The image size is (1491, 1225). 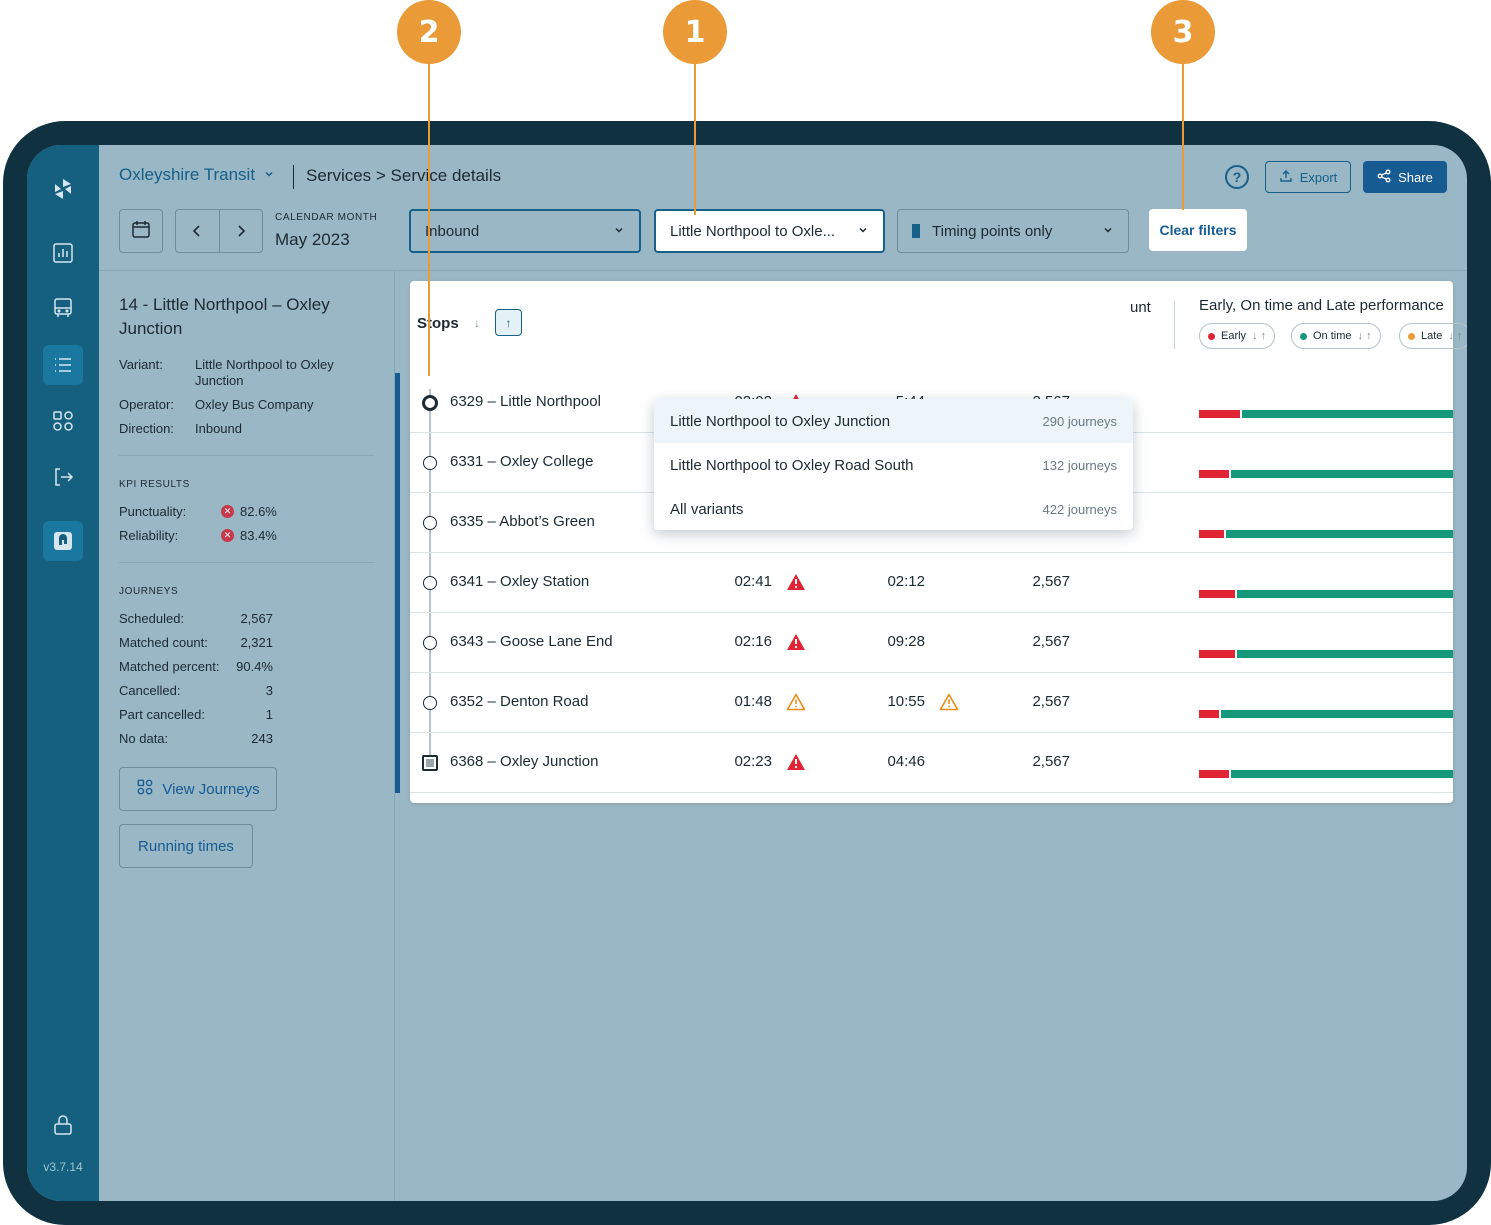 I want to click on kpi-punctuality: Punctuality: ✕ 82.6%, so click(x=198, y=511).